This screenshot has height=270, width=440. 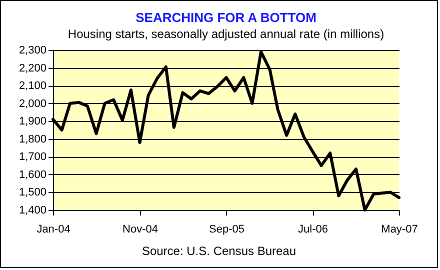 I want to click on chart-title: SEARCHING FOR A BOTTOM, so click(x=226, y=17).